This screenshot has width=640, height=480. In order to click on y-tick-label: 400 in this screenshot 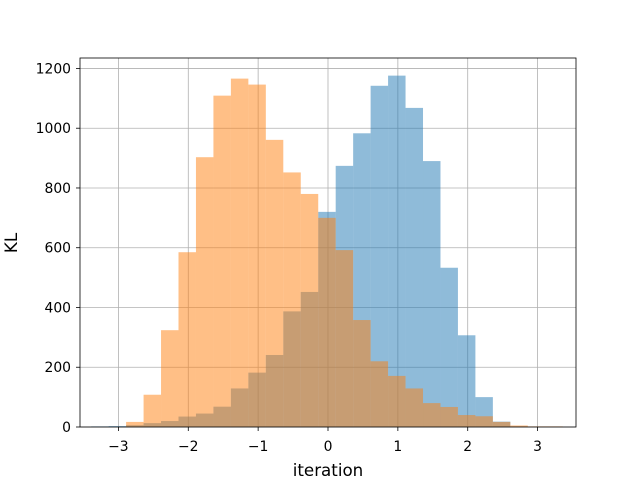, I will do `click(57, 308)`.